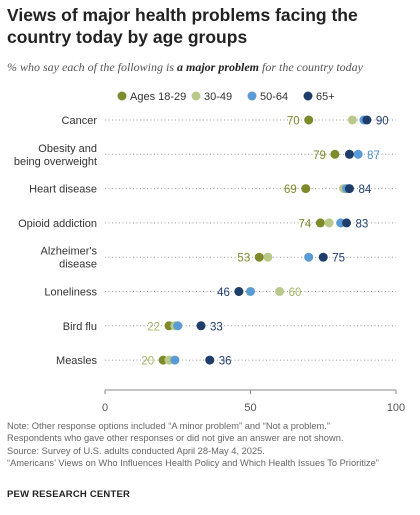 The image size is (420, 515). I want to click on data-label: 70, so click(293, 122).